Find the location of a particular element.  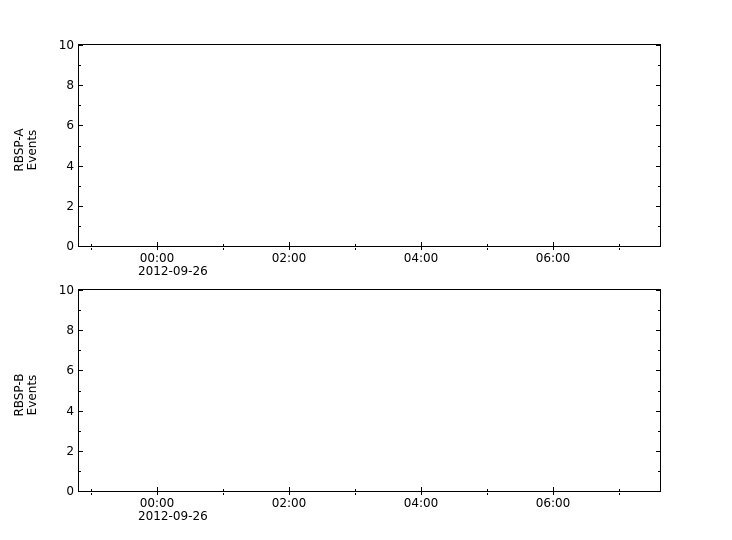

y-axis-title-rbsp-a: RBSP-A Events is located at coordinates (26, 150).